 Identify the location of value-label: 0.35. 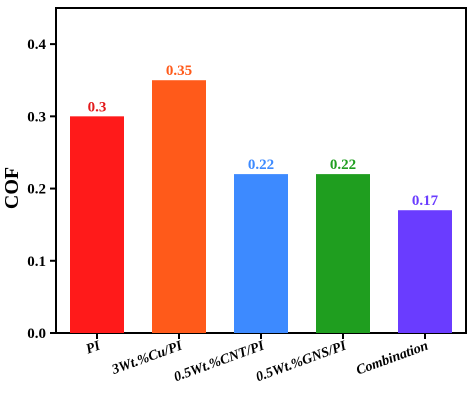
(179, 71).